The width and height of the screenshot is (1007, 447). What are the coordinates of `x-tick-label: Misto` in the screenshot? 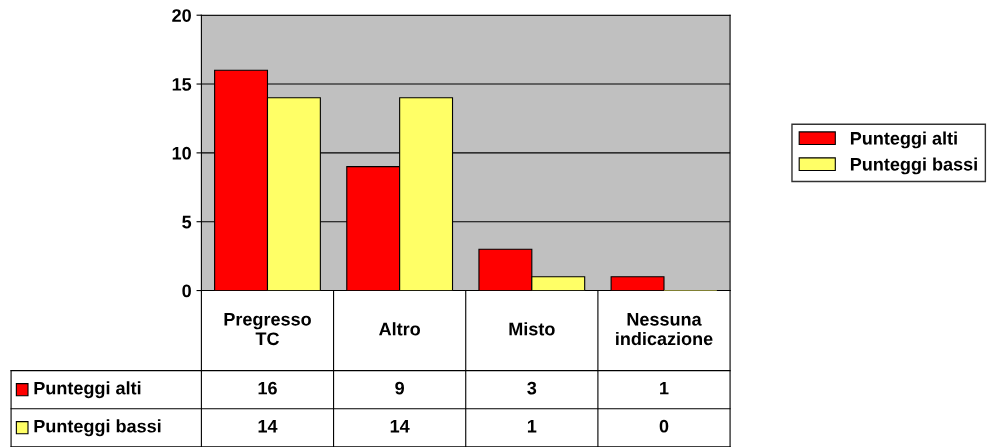 It's located at (532, 329).